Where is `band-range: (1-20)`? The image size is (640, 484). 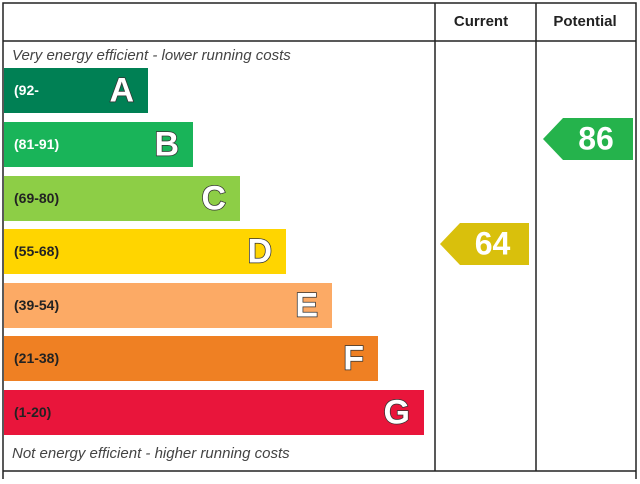
band-range: (1-20) is located at coordinates (32, 412).